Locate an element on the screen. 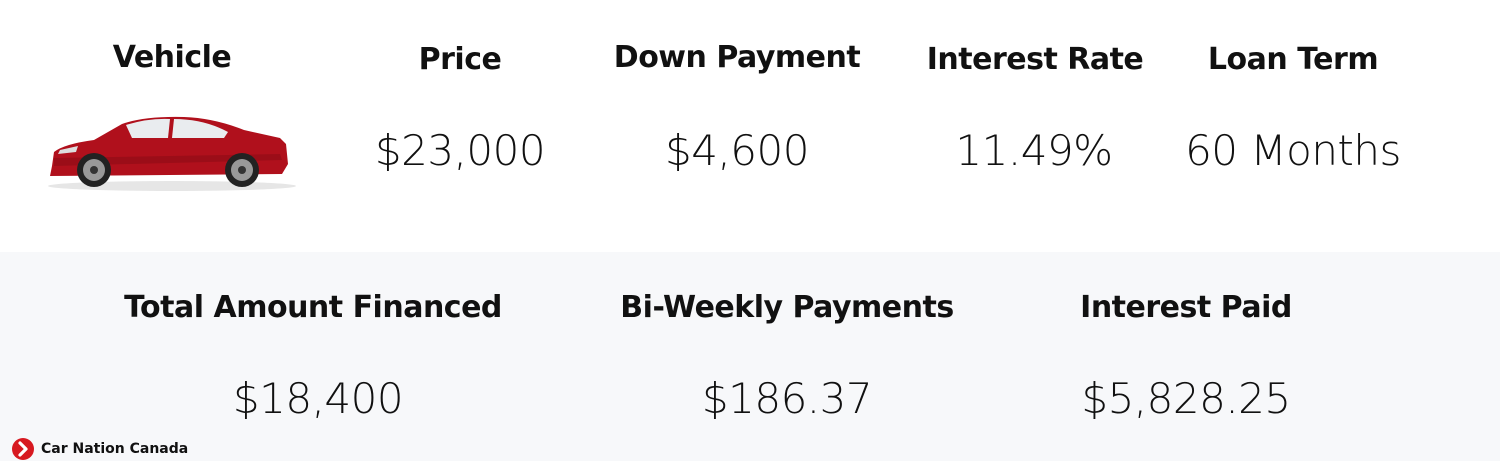 This screenshot has height=461, width=1500. brand-logo: Car Nation Canada is located at coordinates (100, 449).